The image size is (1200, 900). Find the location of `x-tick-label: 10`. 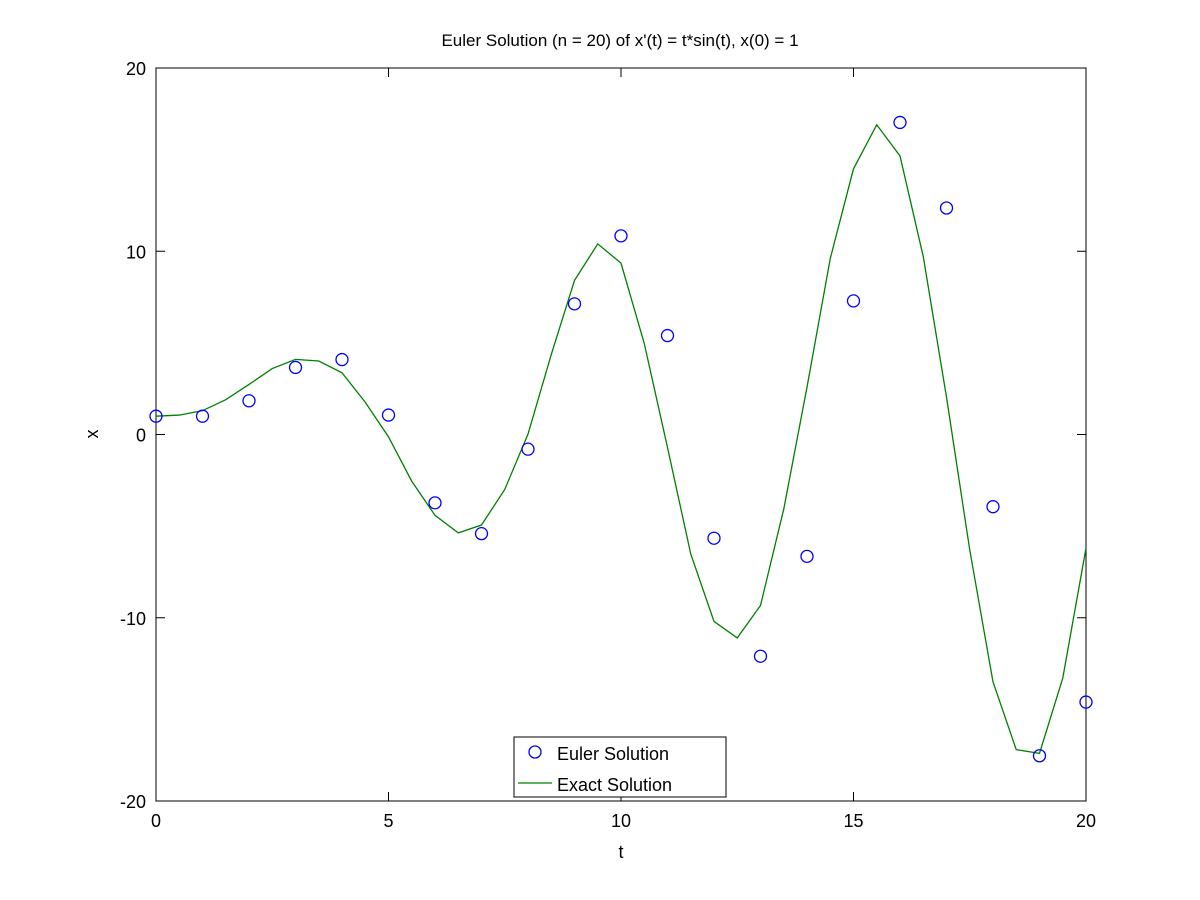

x-tick-label: 10 is located at coordinates (621, 821).